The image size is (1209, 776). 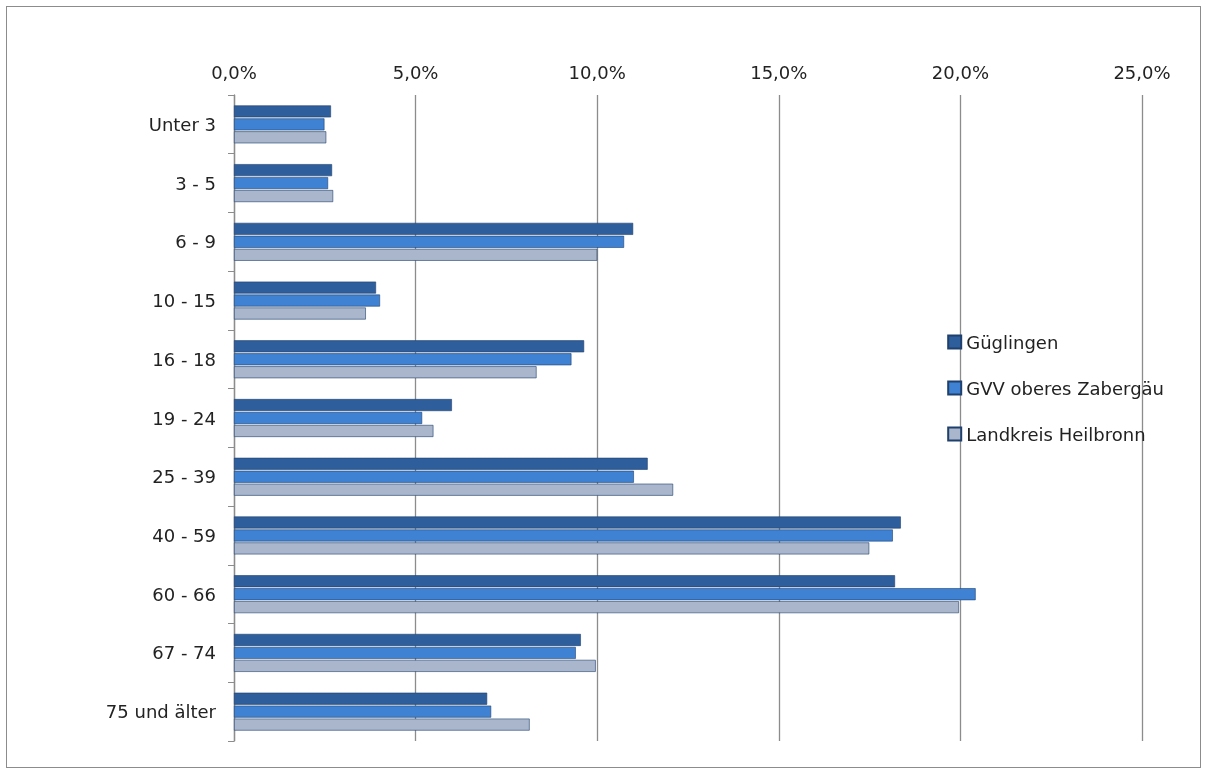 I want to click on y-tick-label: 16 - 18, so click(x=184, y=359).